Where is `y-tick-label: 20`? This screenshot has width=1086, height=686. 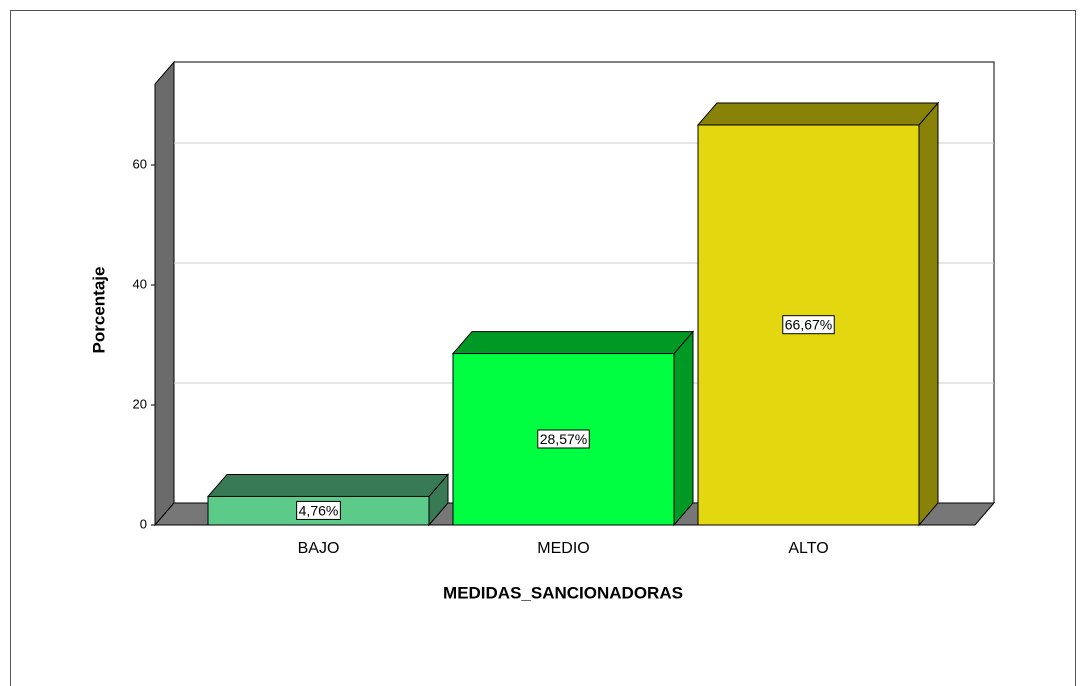
y-tick-label: 20 is located at coordinates (140, 403).